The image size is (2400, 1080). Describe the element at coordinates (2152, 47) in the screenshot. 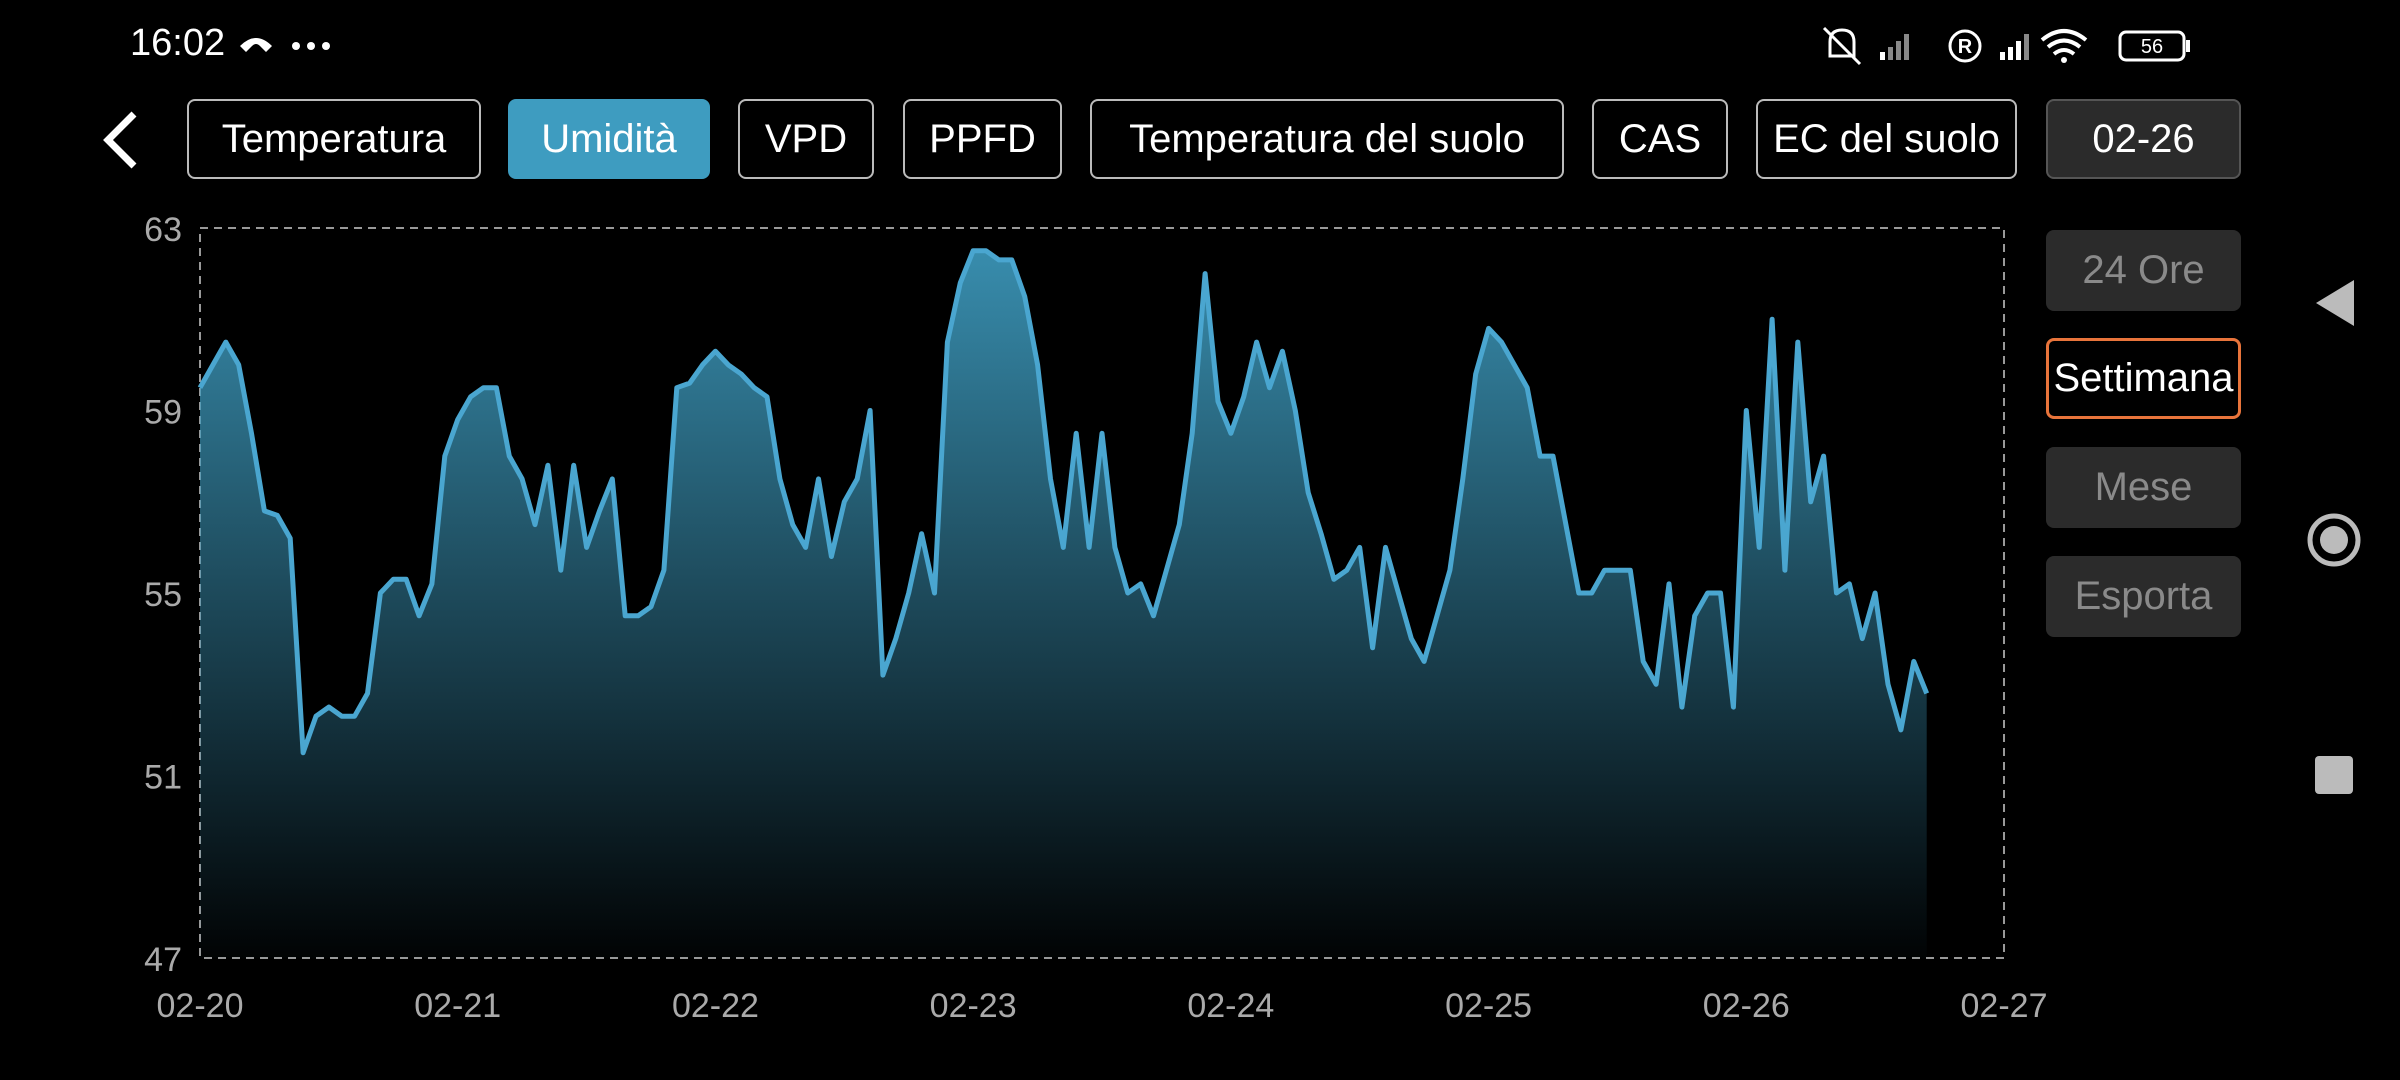

I see `battery-level: 56` at that location.